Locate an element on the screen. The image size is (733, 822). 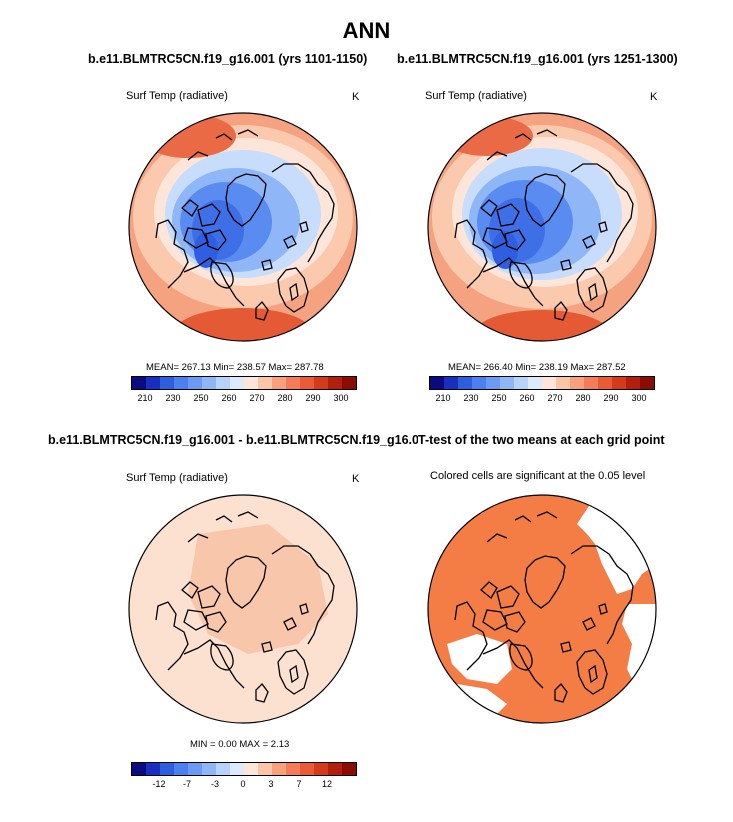
colorbar-tick-label: -7 is located at coordinates (187, 784).